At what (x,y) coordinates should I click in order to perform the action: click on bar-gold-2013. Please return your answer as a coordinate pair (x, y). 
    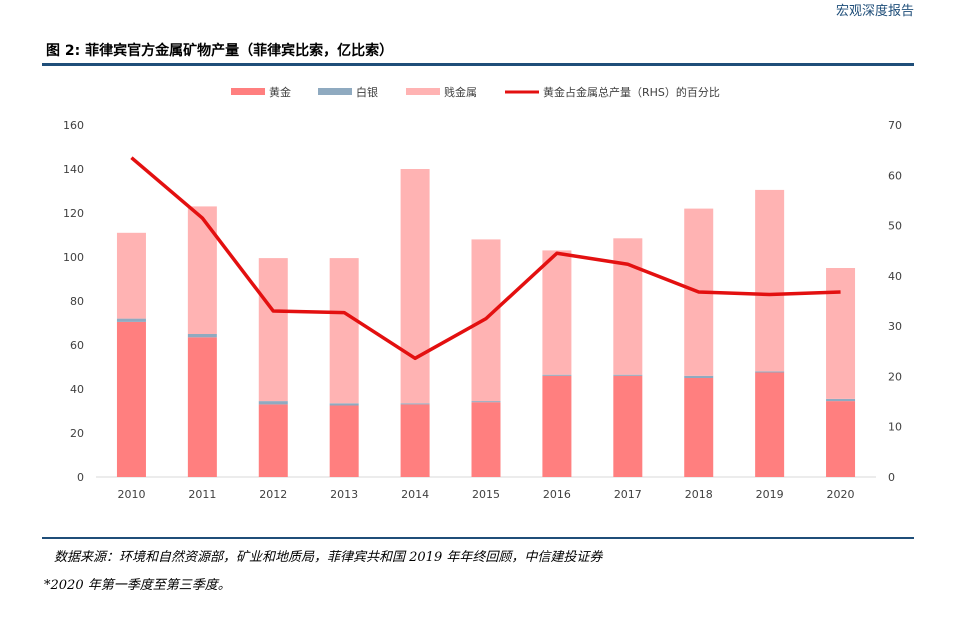
    Looking at the image, I should click on (344, 441).